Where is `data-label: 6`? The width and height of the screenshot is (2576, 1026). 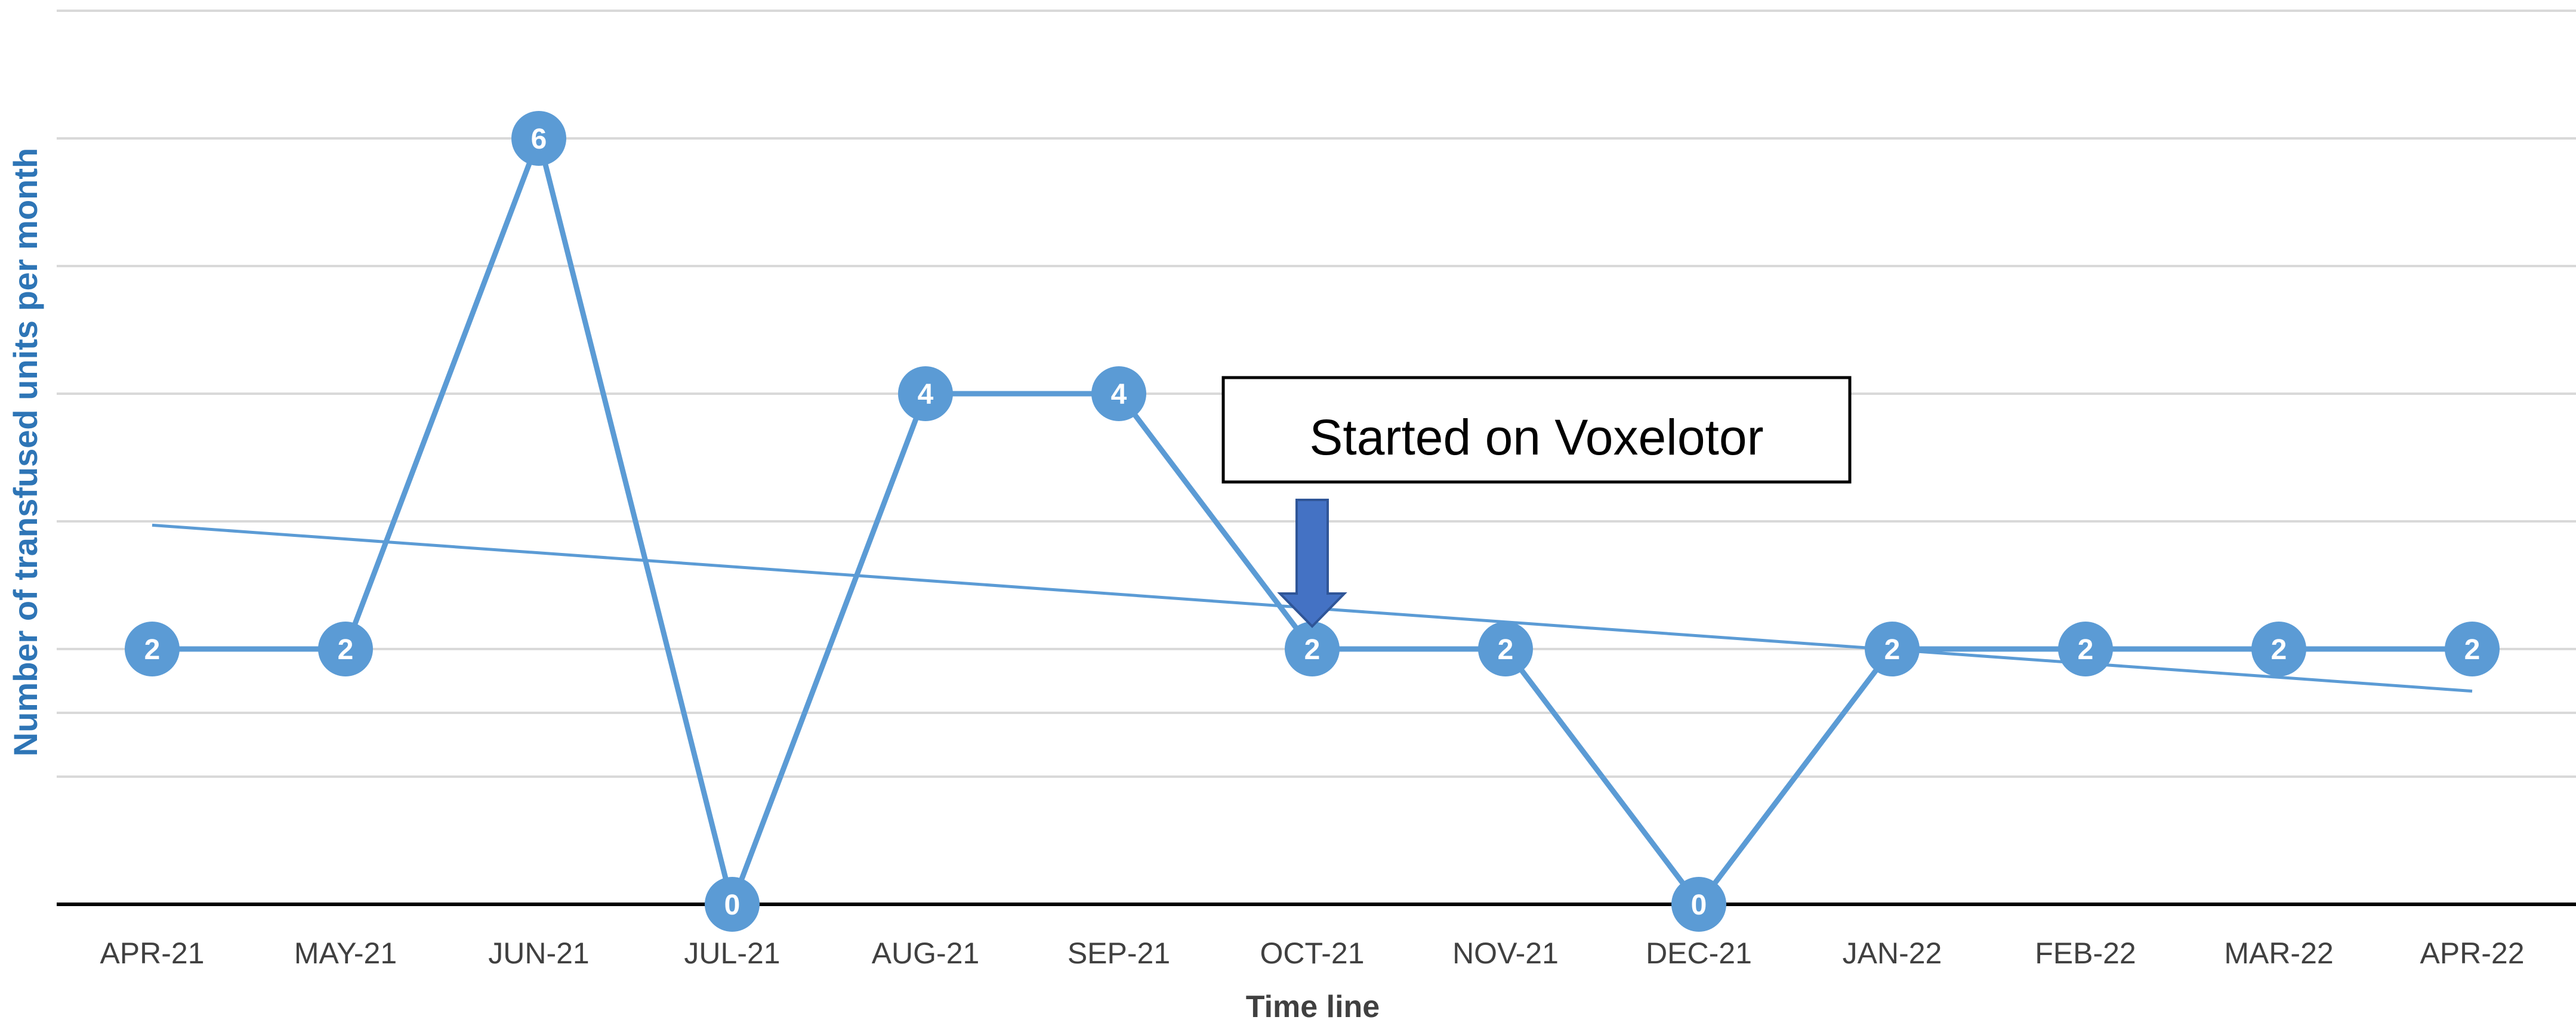 data-label: 6 is located at coordinates (539, 139).